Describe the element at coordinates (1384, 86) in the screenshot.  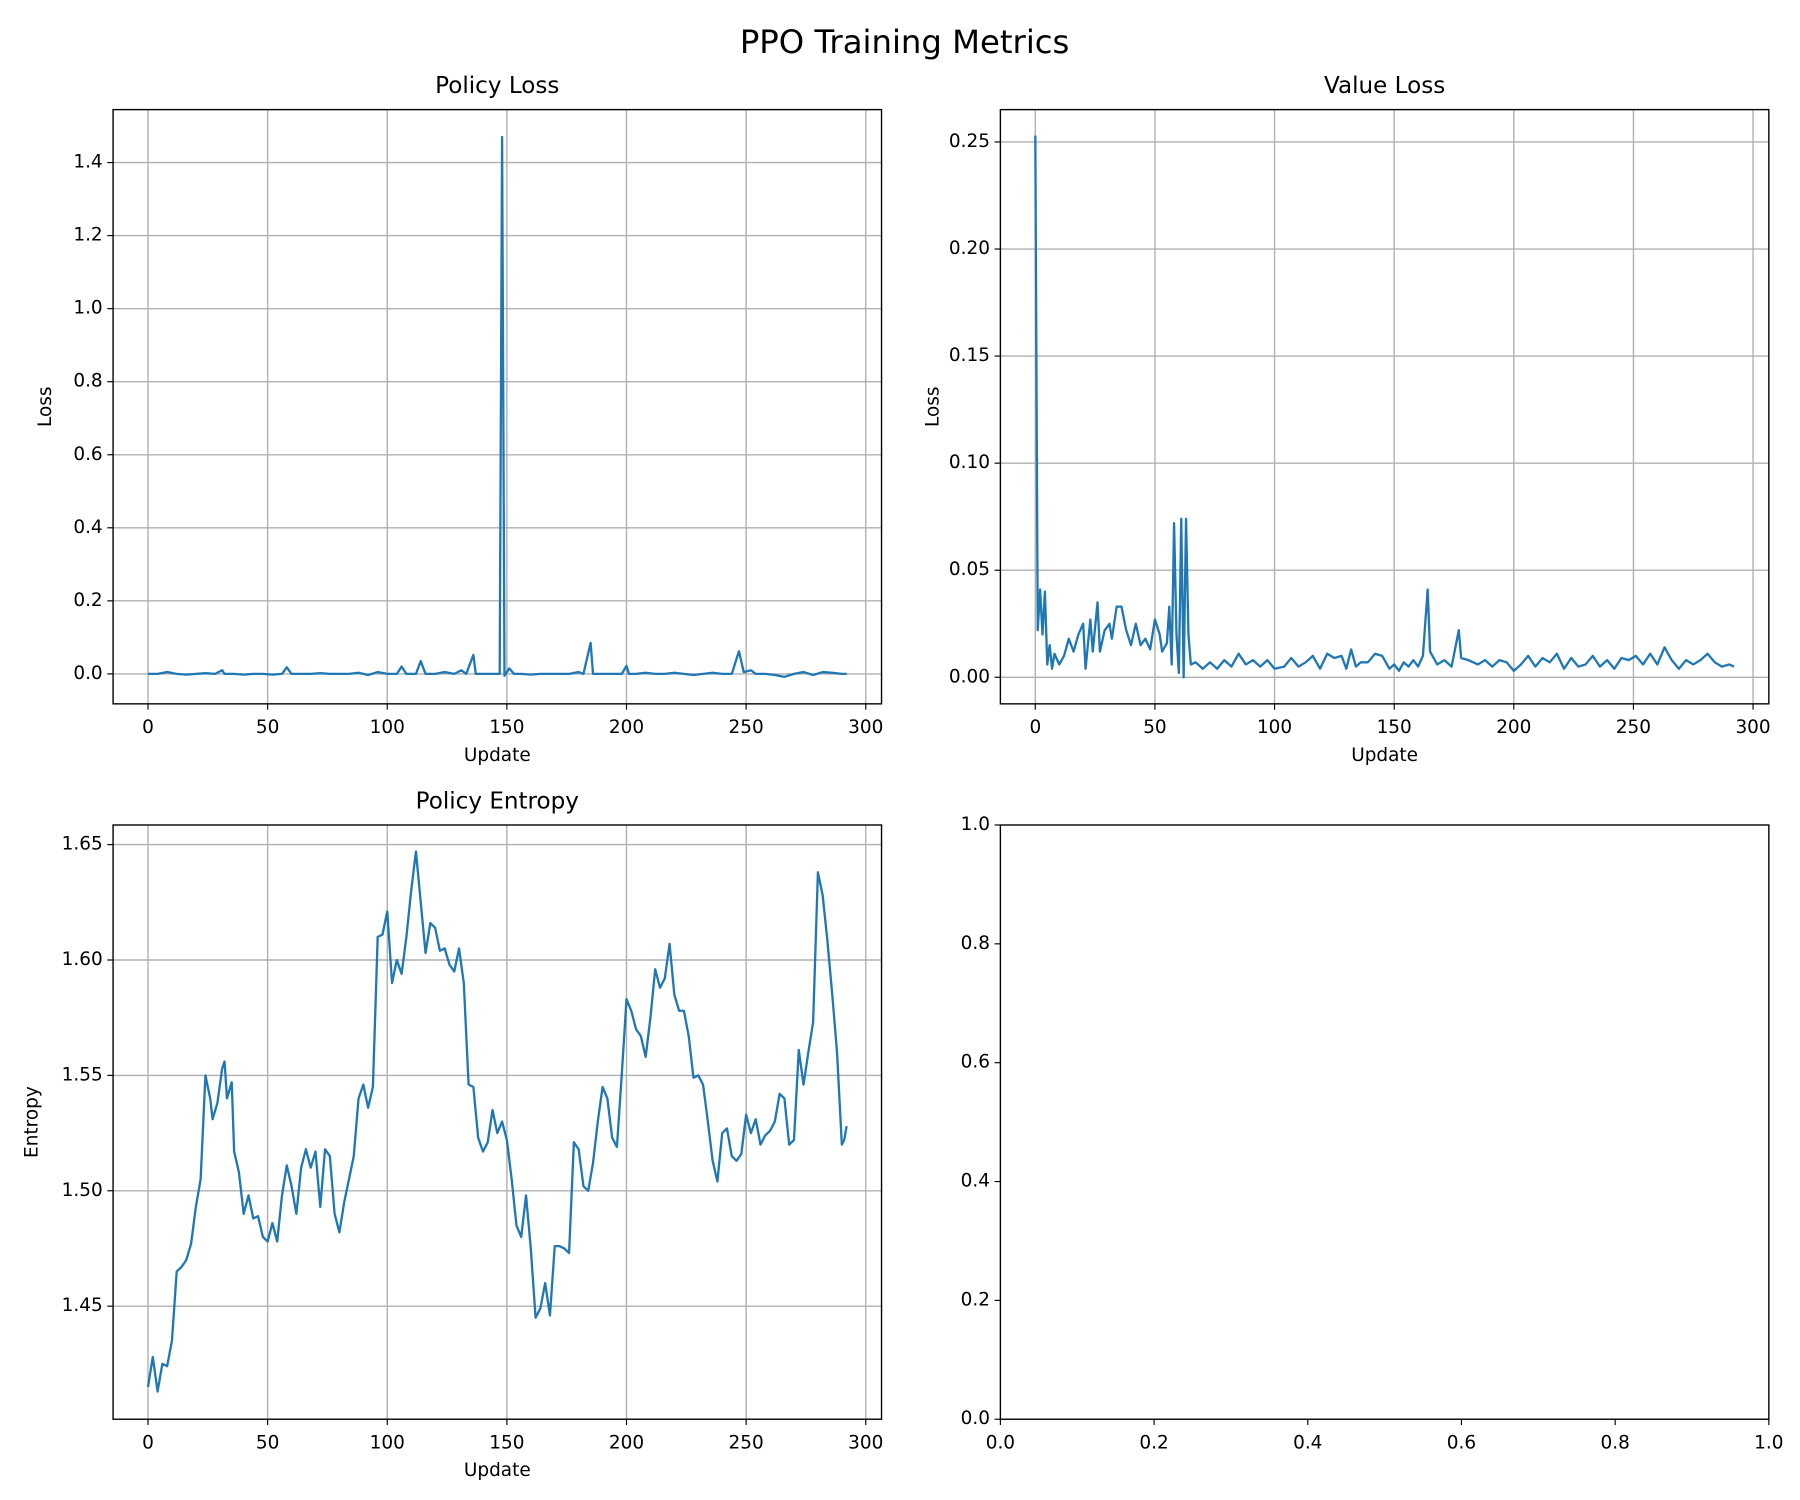
I see `subplot-title: Value Loss` at that location.